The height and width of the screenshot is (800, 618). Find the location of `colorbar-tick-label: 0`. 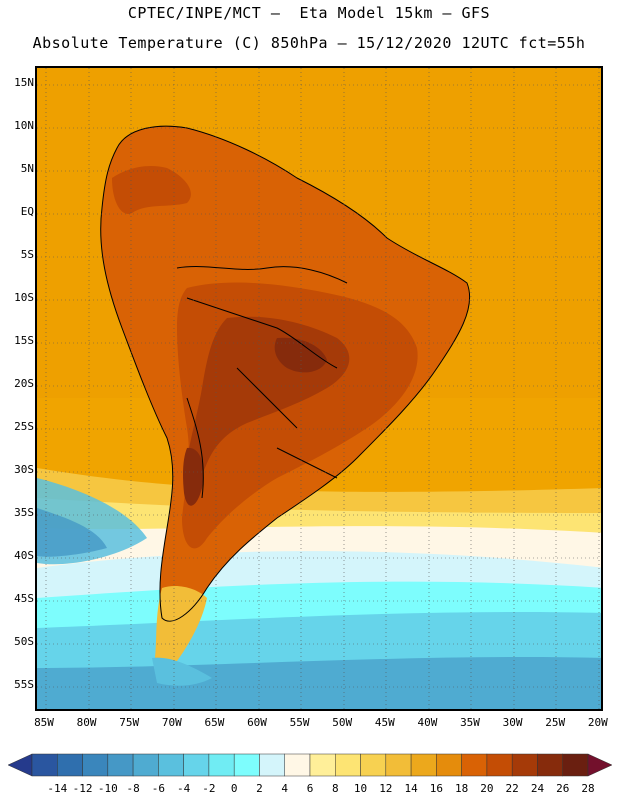

colorbar-tick-label: 0 is located at coordinates (234, 788).